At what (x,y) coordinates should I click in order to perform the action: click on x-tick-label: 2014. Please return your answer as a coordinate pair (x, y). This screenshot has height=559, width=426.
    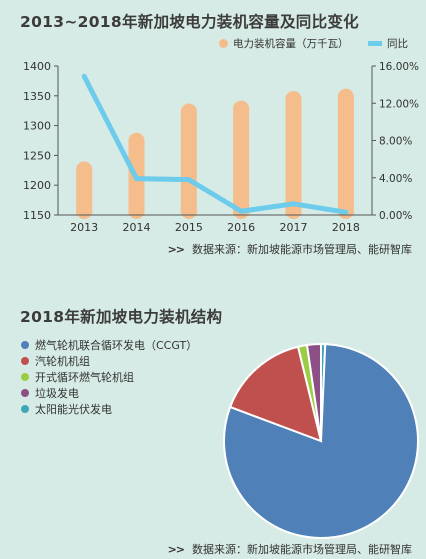
    Looking at the image, I should click on (137, 227).